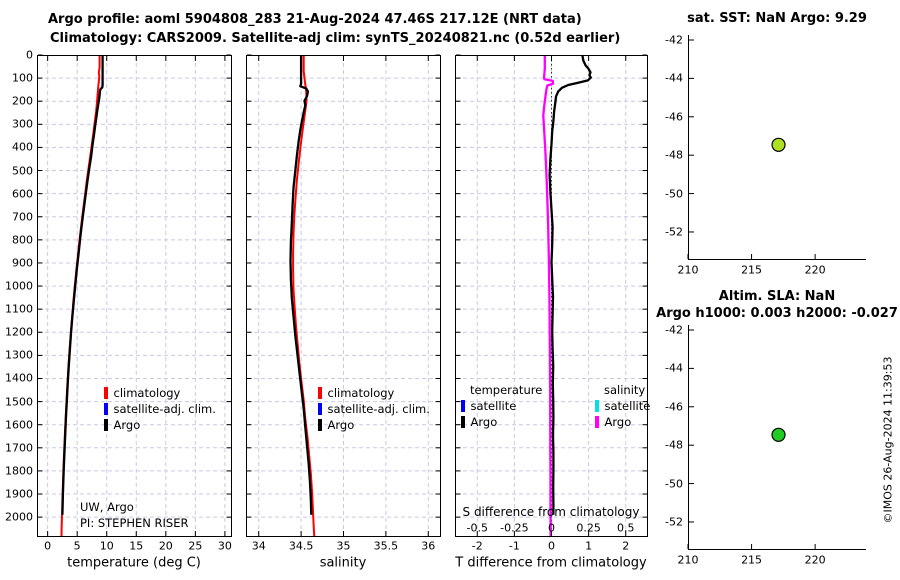 This screenshot has width=900, height=580. What do you see at coordinates (626, 546) in the screenshot?
I see `tick-label: 2` at bounding box center [626, 546].